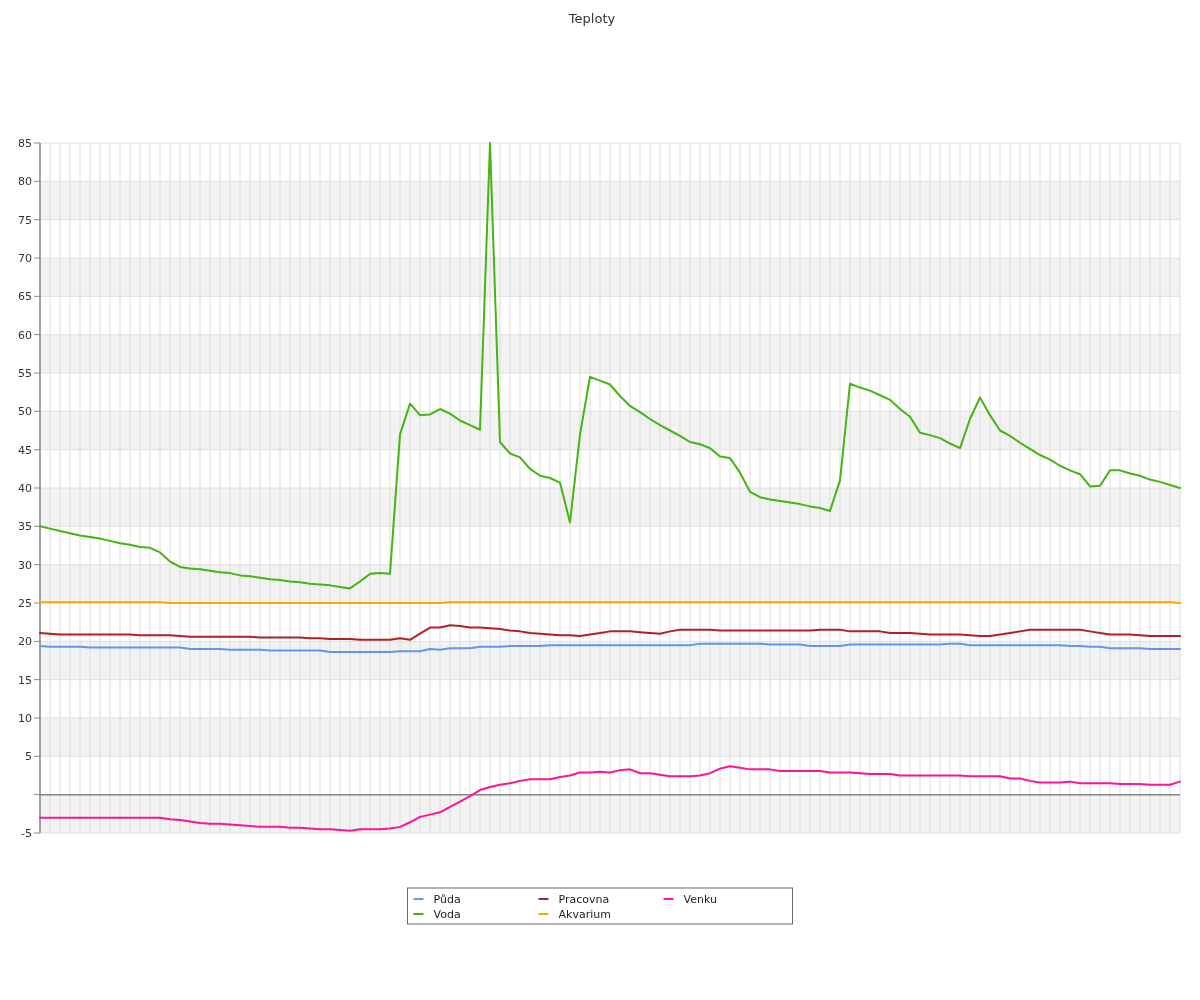 Image resolution: width=1200 pixels, height=1000 pixels. What do you see at coordinates (700, 899) in the screenshot?
I see `legend-label: Venku` at bounding box center [700, 899].